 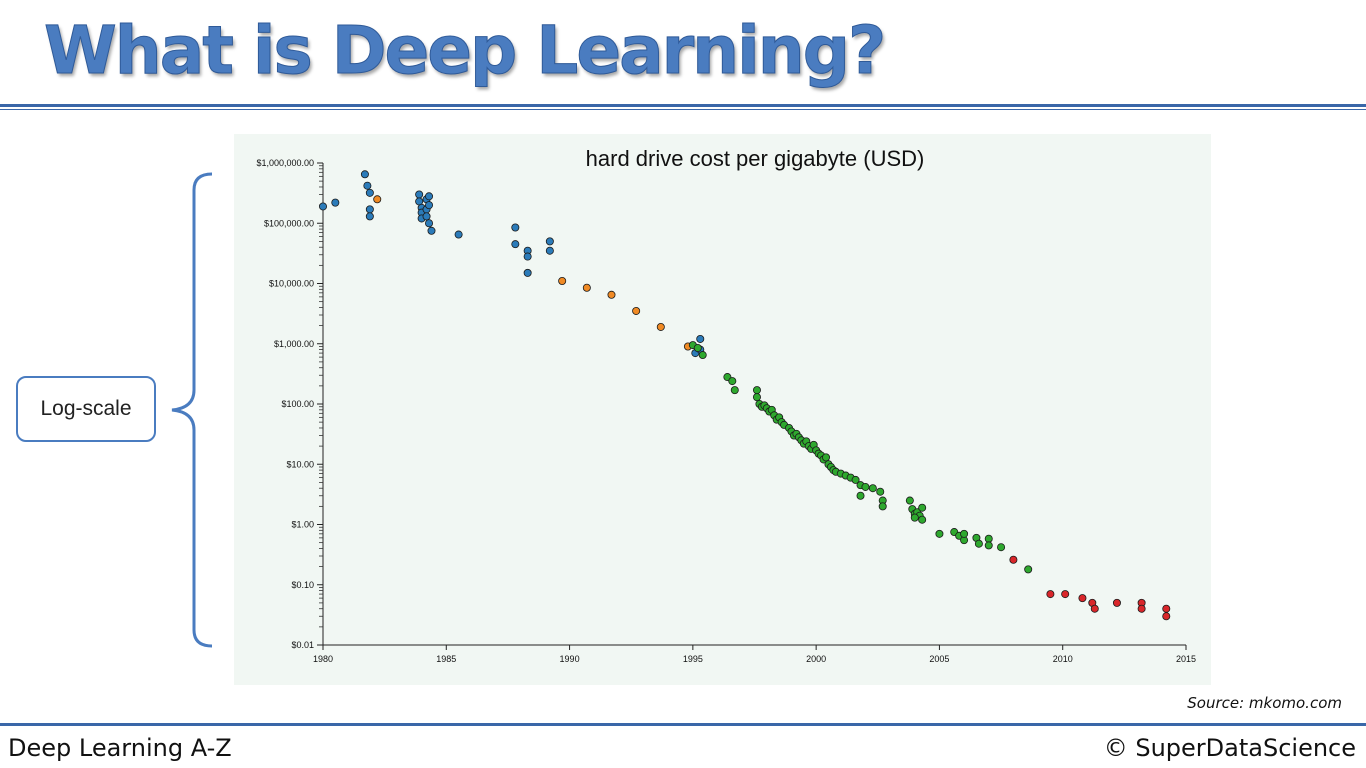 What do you see at coordinates (939, 659) in the screenshot?
I see `x-tick-label: 2005` at bounding box center [939, 659].